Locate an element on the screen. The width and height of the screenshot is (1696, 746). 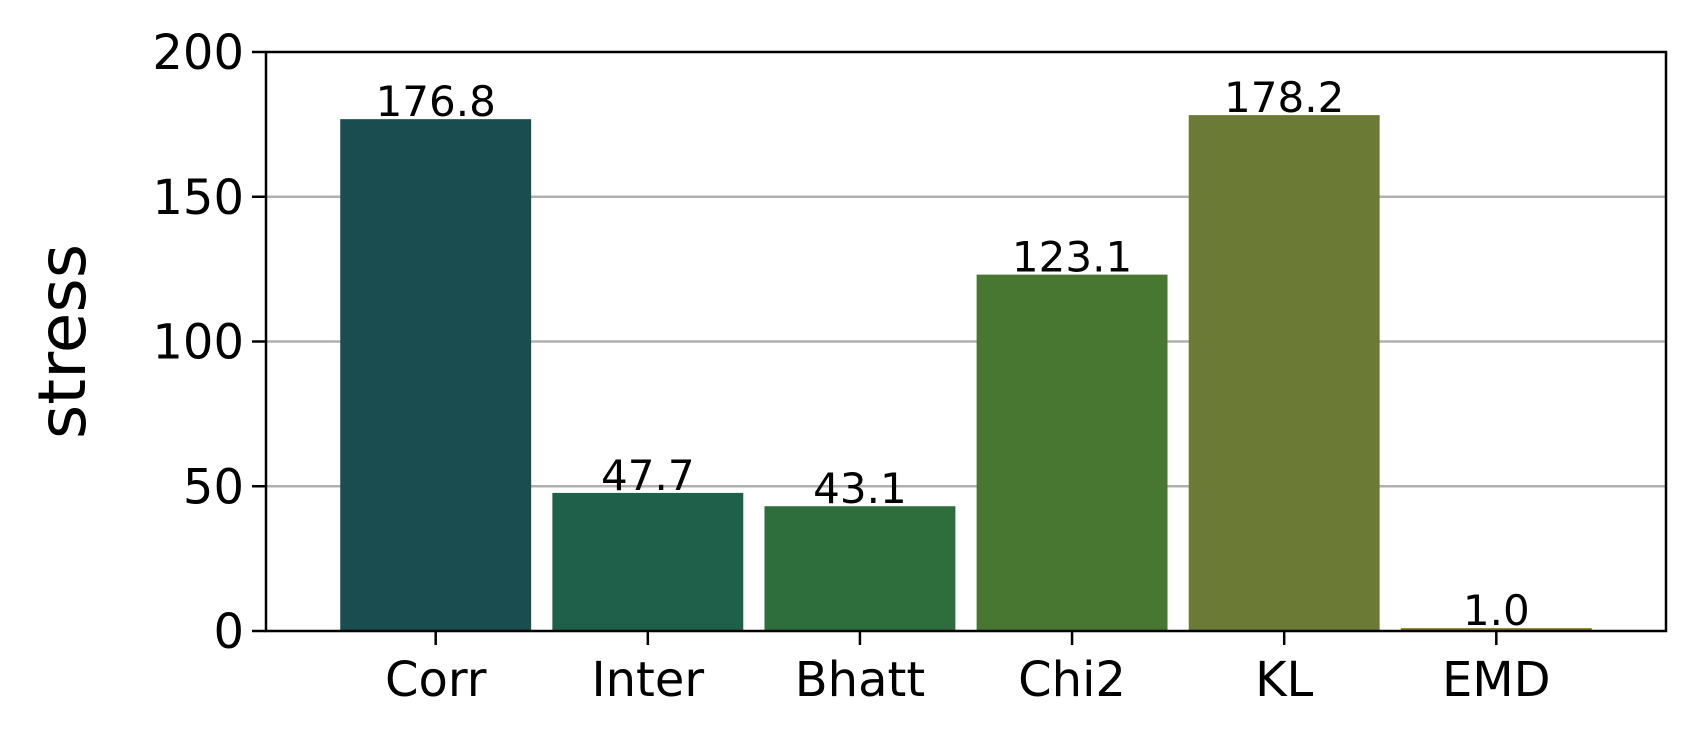
y-axis-ticks: 0 50 100 150 200 is located at coordinates (209, 342).